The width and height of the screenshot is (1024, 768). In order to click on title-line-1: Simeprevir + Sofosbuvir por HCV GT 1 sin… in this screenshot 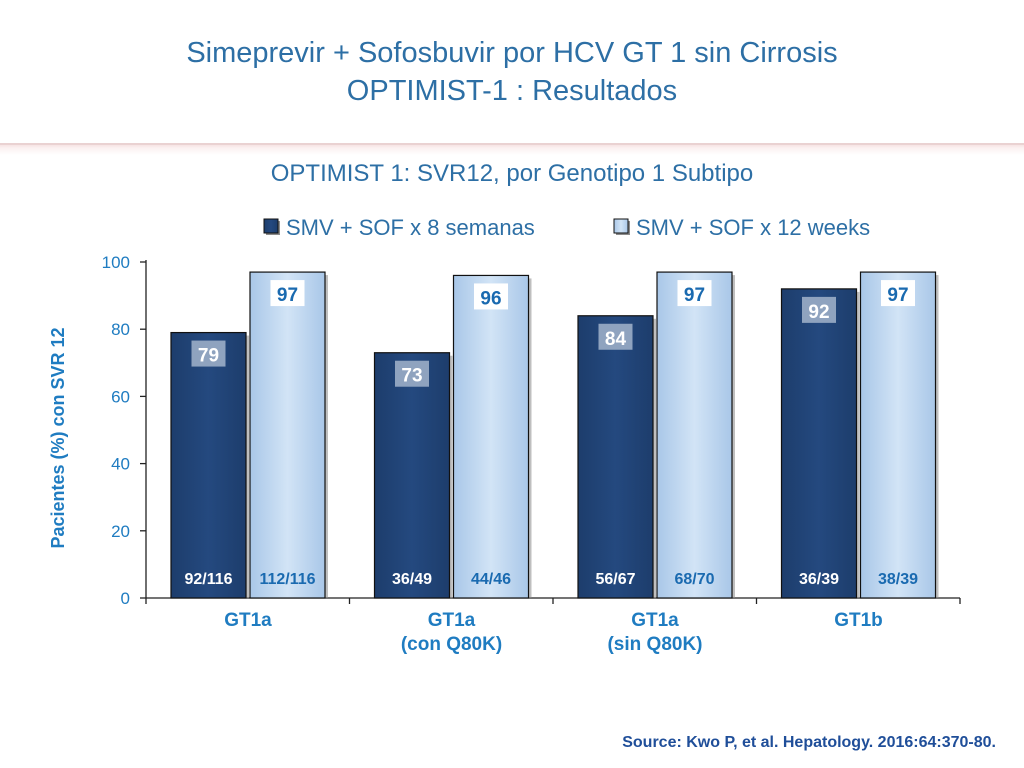, I will do `click(512, 53)`.